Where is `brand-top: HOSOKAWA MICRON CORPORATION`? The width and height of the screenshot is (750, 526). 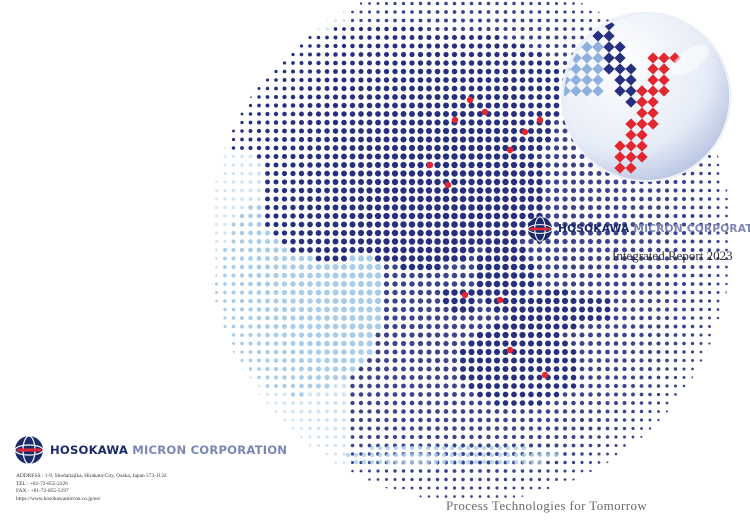
brand-top: HOSOKAWA MICRON CORPORATION is located at coordinates (638, 229).